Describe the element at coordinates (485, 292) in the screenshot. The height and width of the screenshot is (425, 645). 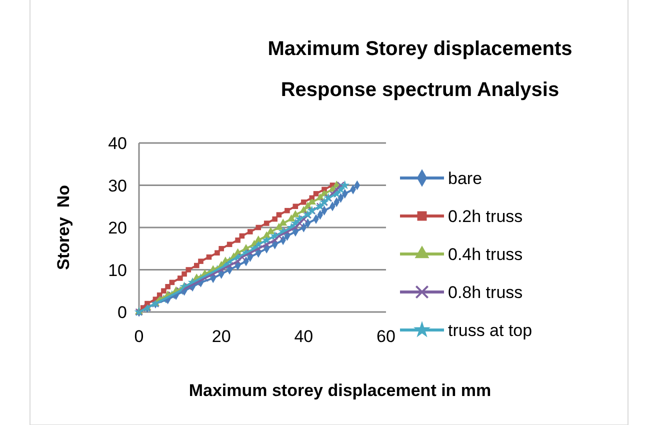
I see `legend-label: 0.8h truss` at that location.